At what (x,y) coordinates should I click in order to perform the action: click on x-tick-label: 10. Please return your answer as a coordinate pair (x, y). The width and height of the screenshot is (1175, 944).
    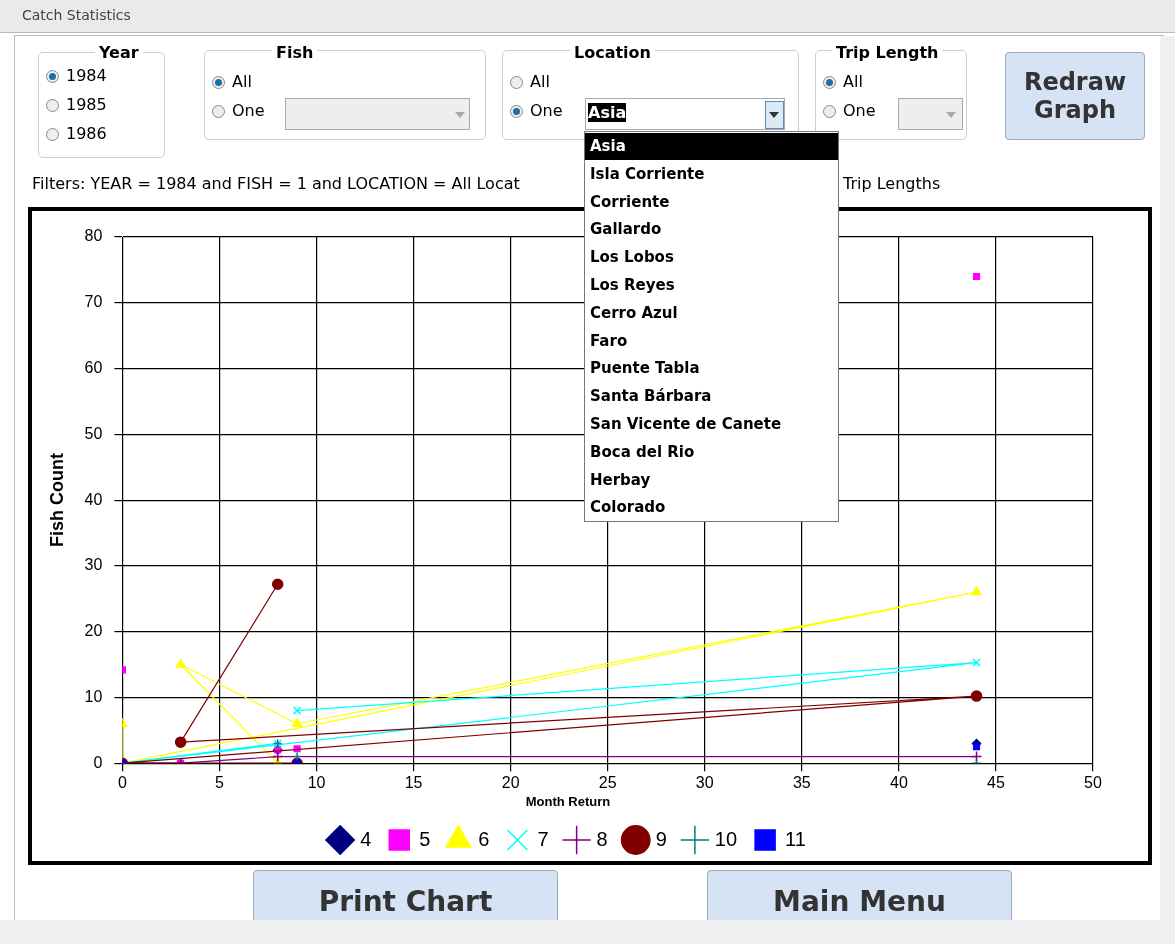
    Looking at the image, I should click on (316, 783).